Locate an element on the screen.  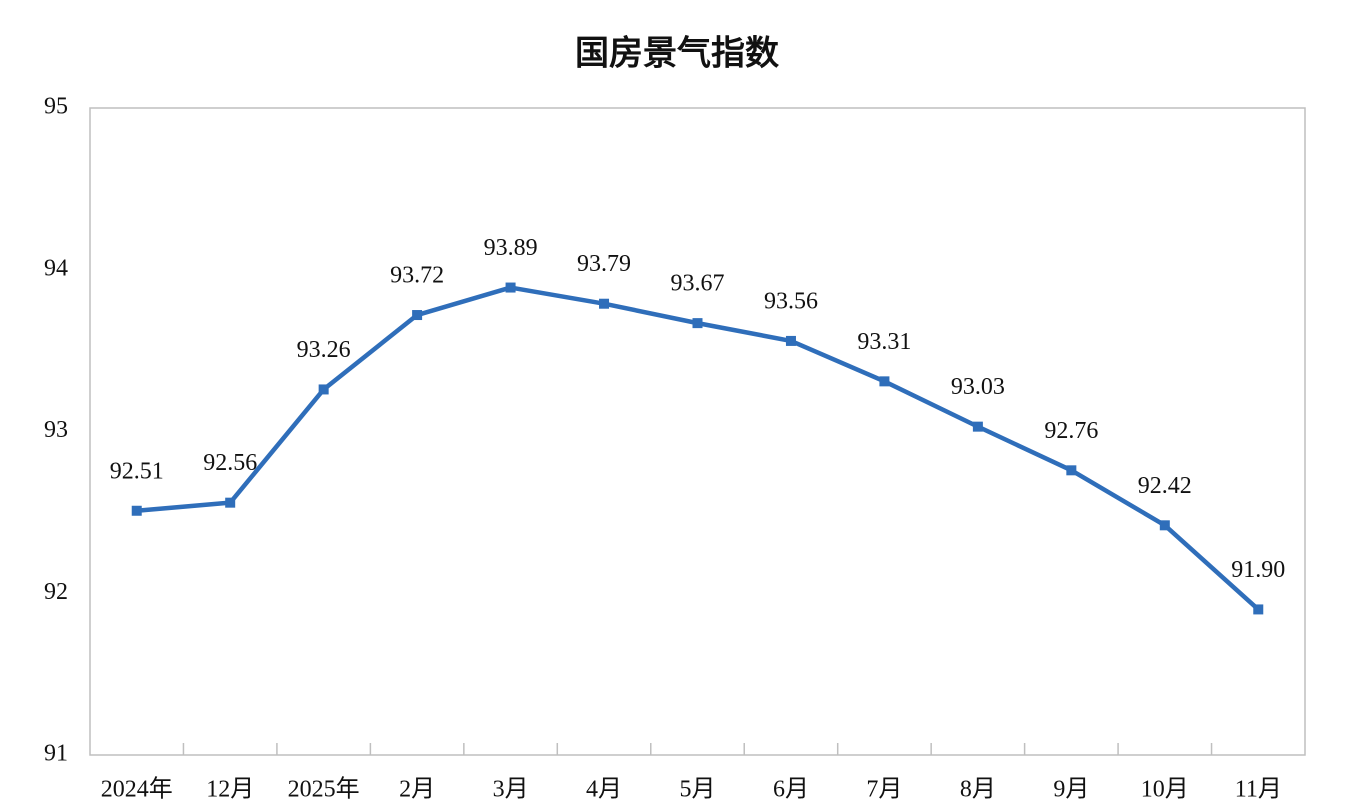
data-label: 93.26 is located at coordinates (324, 350).